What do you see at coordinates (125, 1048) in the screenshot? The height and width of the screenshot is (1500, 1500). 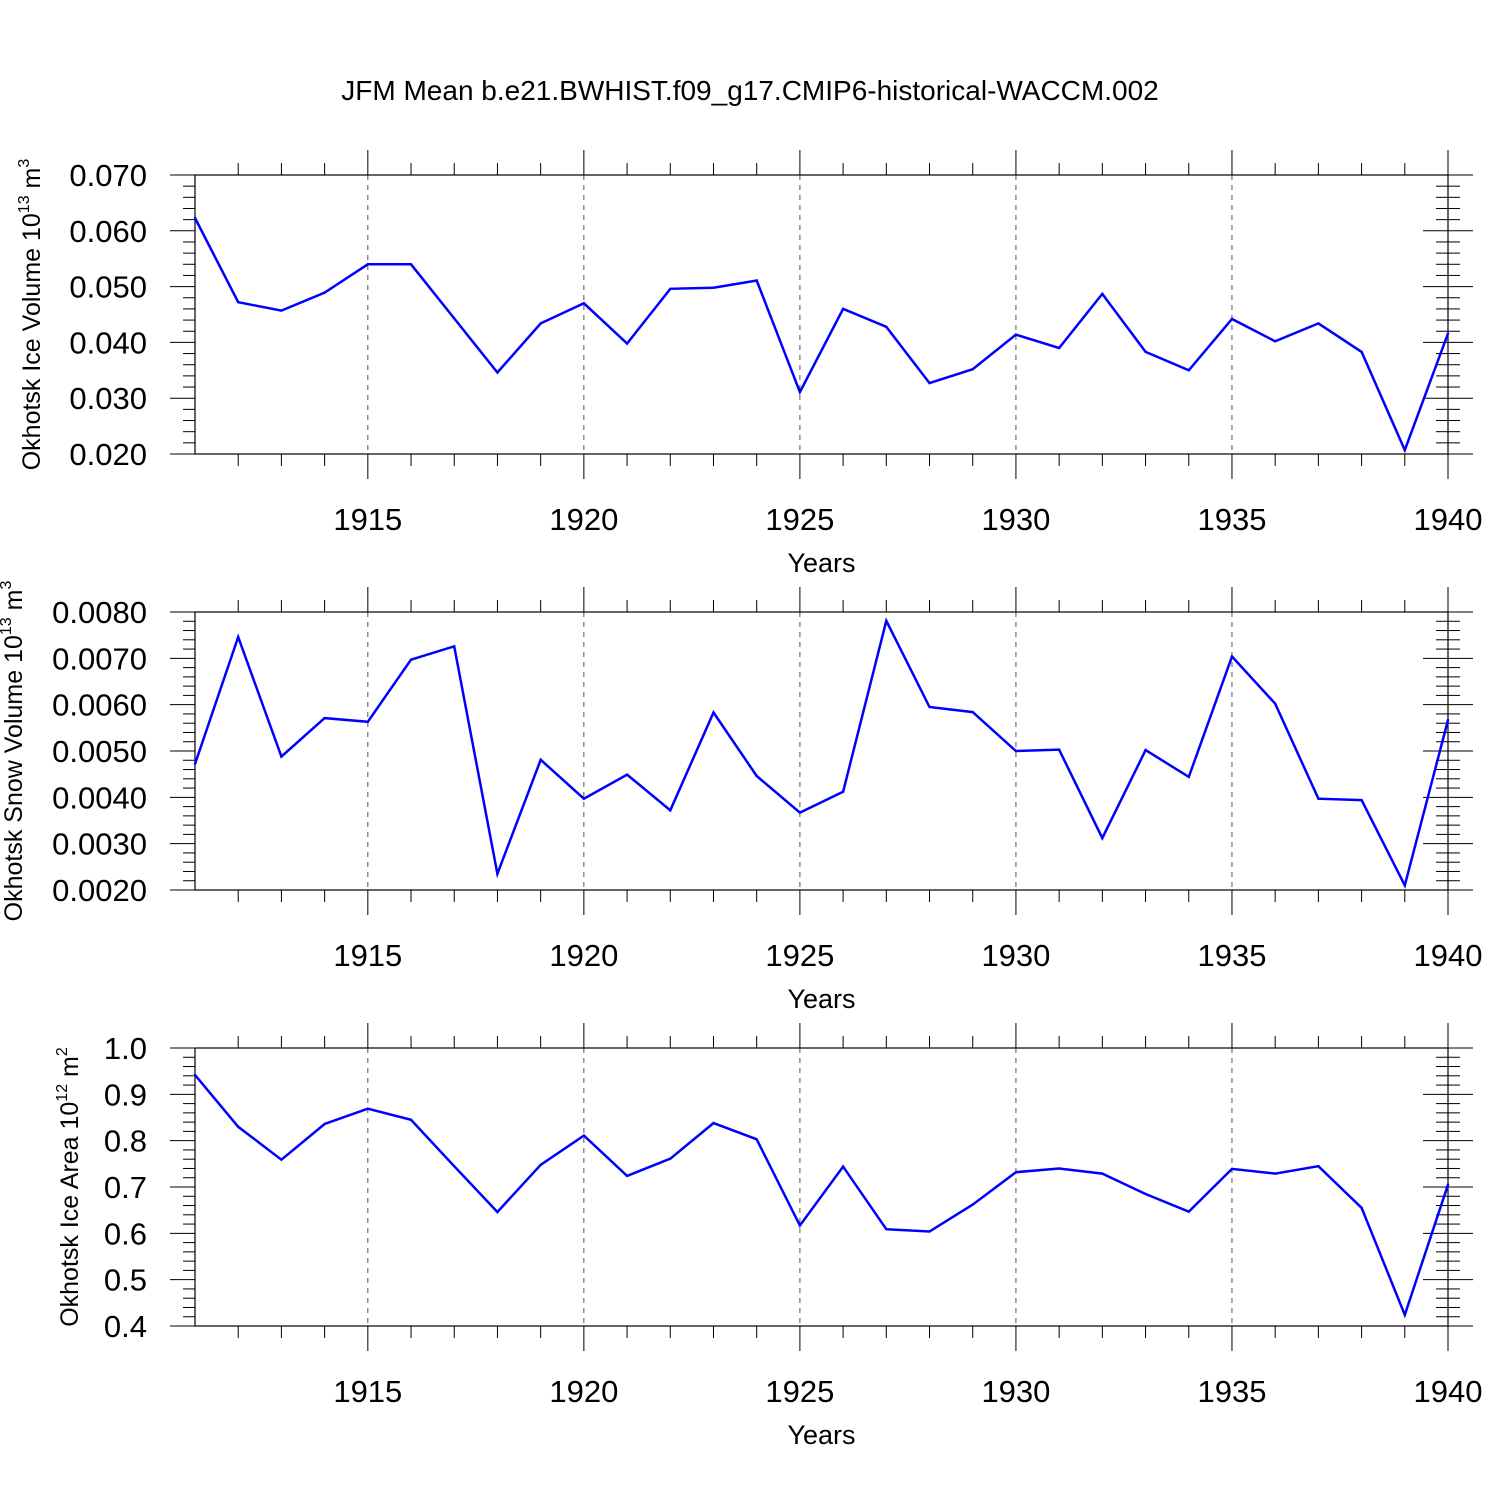 I see `y-tick-label: 1.0` at bounding box center [125, 1048].